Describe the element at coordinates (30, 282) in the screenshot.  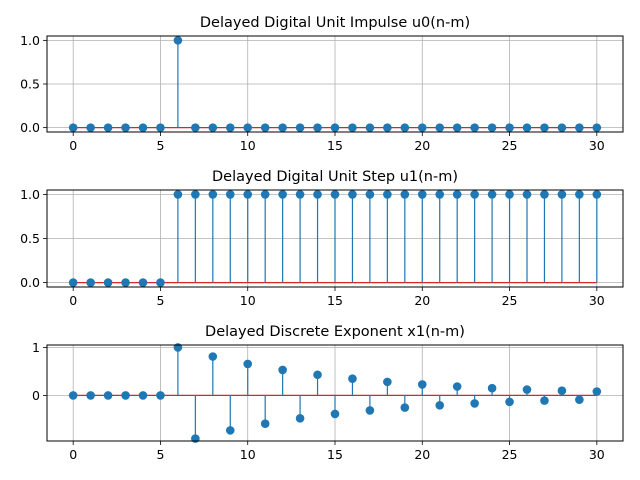
I see `y-tick-label: 0.0` at that location.